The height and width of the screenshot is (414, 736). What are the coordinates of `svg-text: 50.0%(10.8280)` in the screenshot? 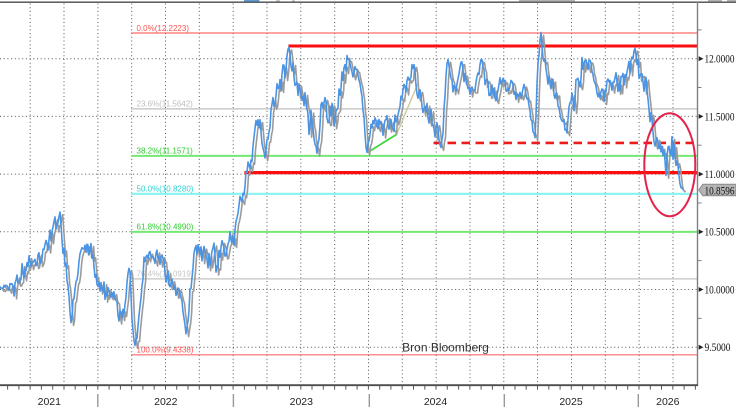 It's located at (165, 189).